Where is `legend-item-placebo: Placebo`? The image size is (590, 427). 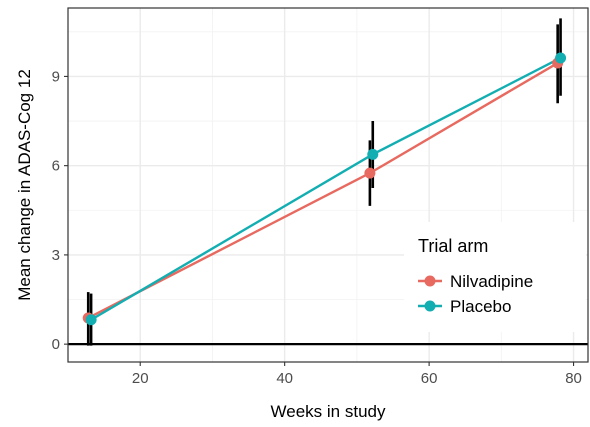
legend-item-placebo: Placebo is located at coordinates (464, 306).